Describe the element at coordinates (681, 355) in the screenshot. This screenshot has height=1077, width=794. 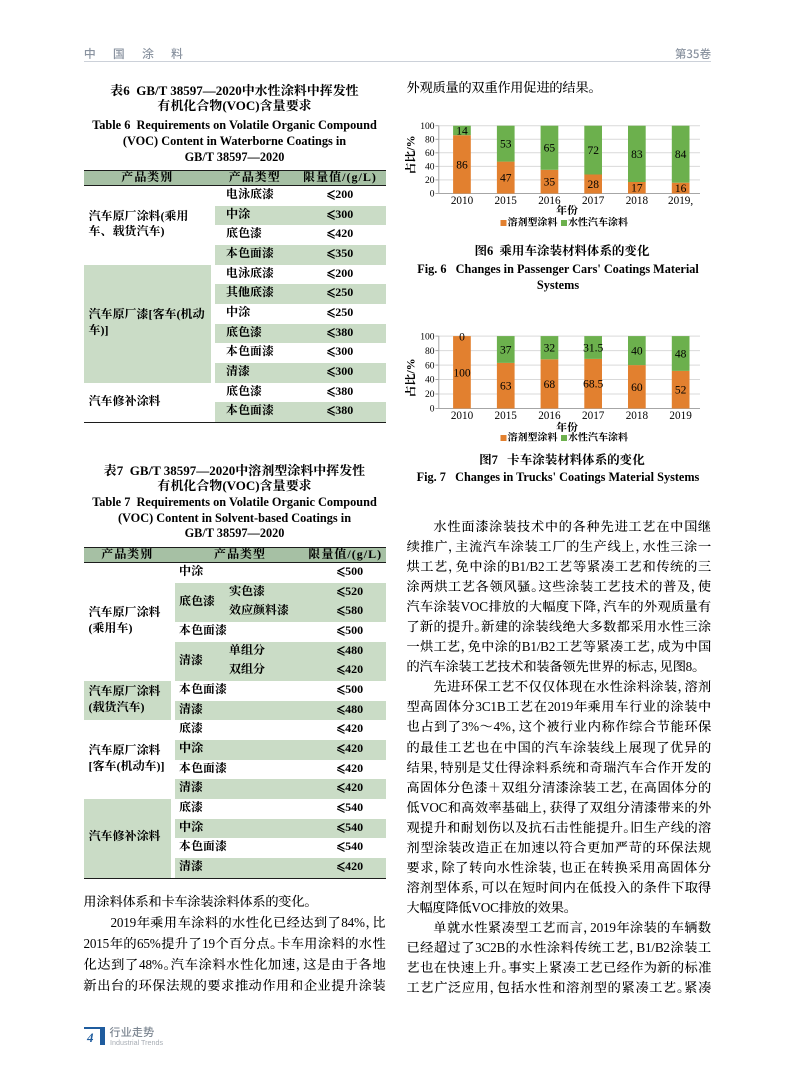
I see `svg-text: 48` at that location.